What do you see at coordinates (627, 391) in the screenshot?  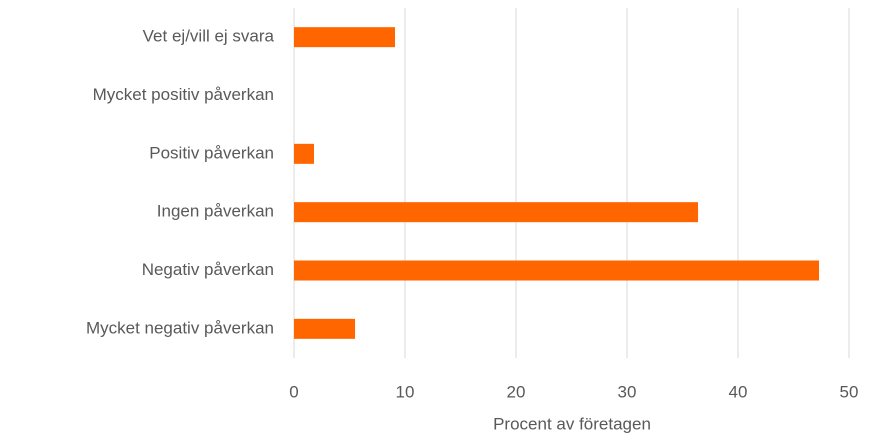 I see `x-tick-label: 30` at bounding box center [627, 391].